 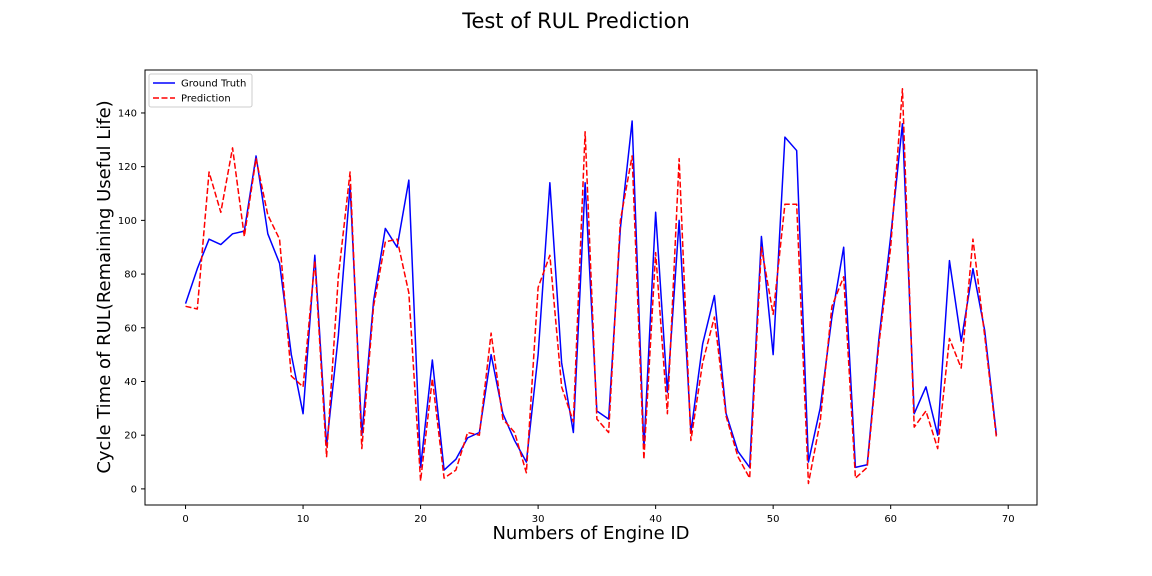 I want to click on y-tick-label: 120, so click(x=127, y=167).